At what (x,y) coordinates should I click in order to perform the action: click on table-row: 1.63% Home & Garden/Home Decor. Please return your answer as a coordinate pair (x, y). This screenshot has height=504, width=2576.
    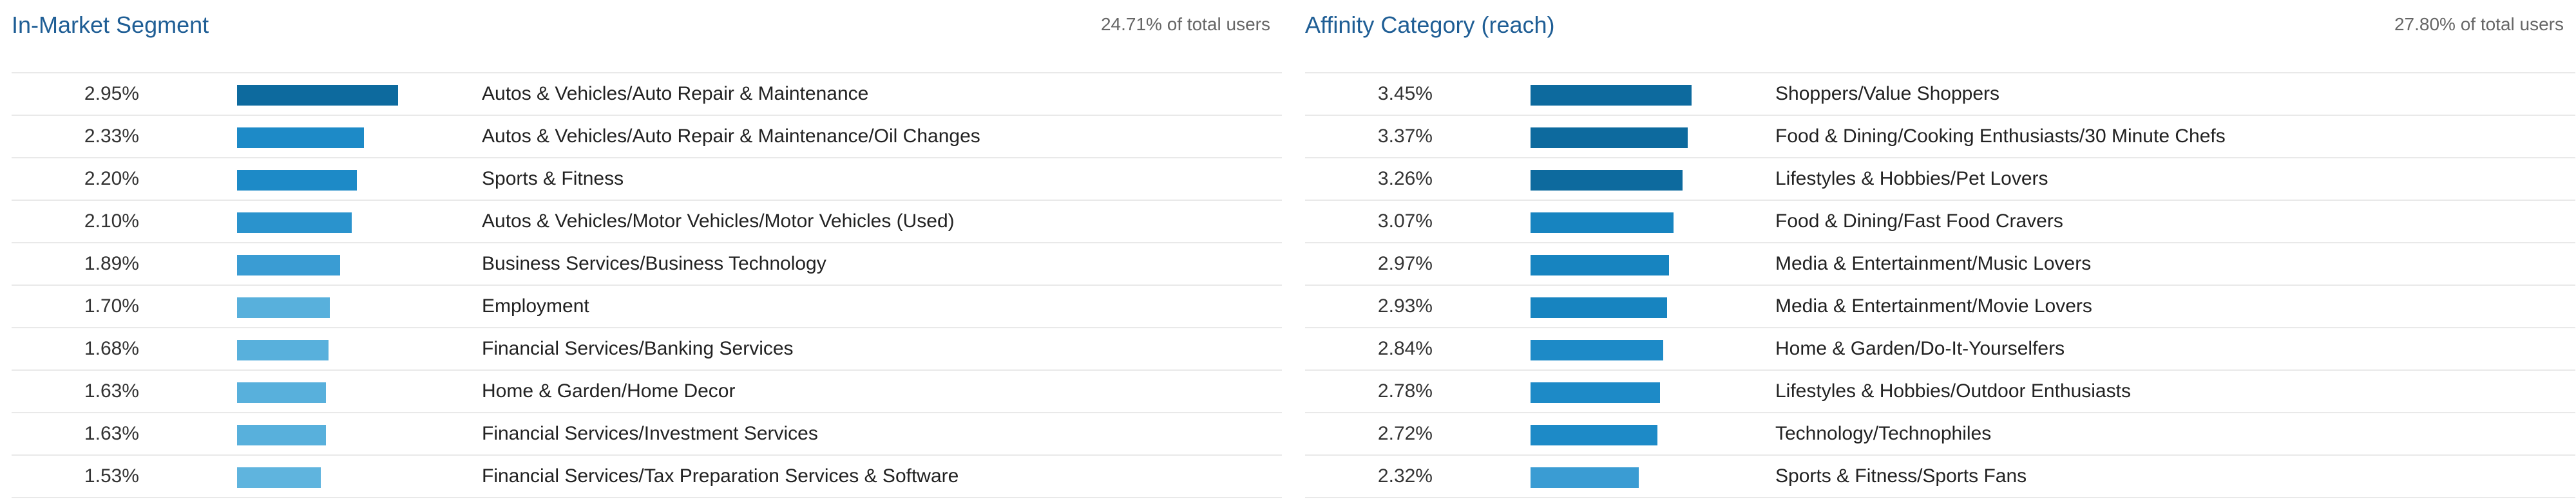
    Looking at the image, I should click on (647, 392).